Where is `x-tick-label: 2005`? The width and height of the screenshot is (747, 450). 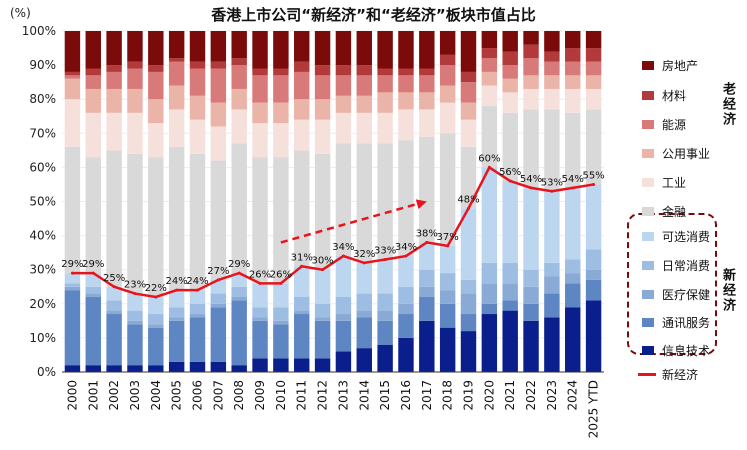
x-tick-label: 2005 is located at coordinates (177, 395).